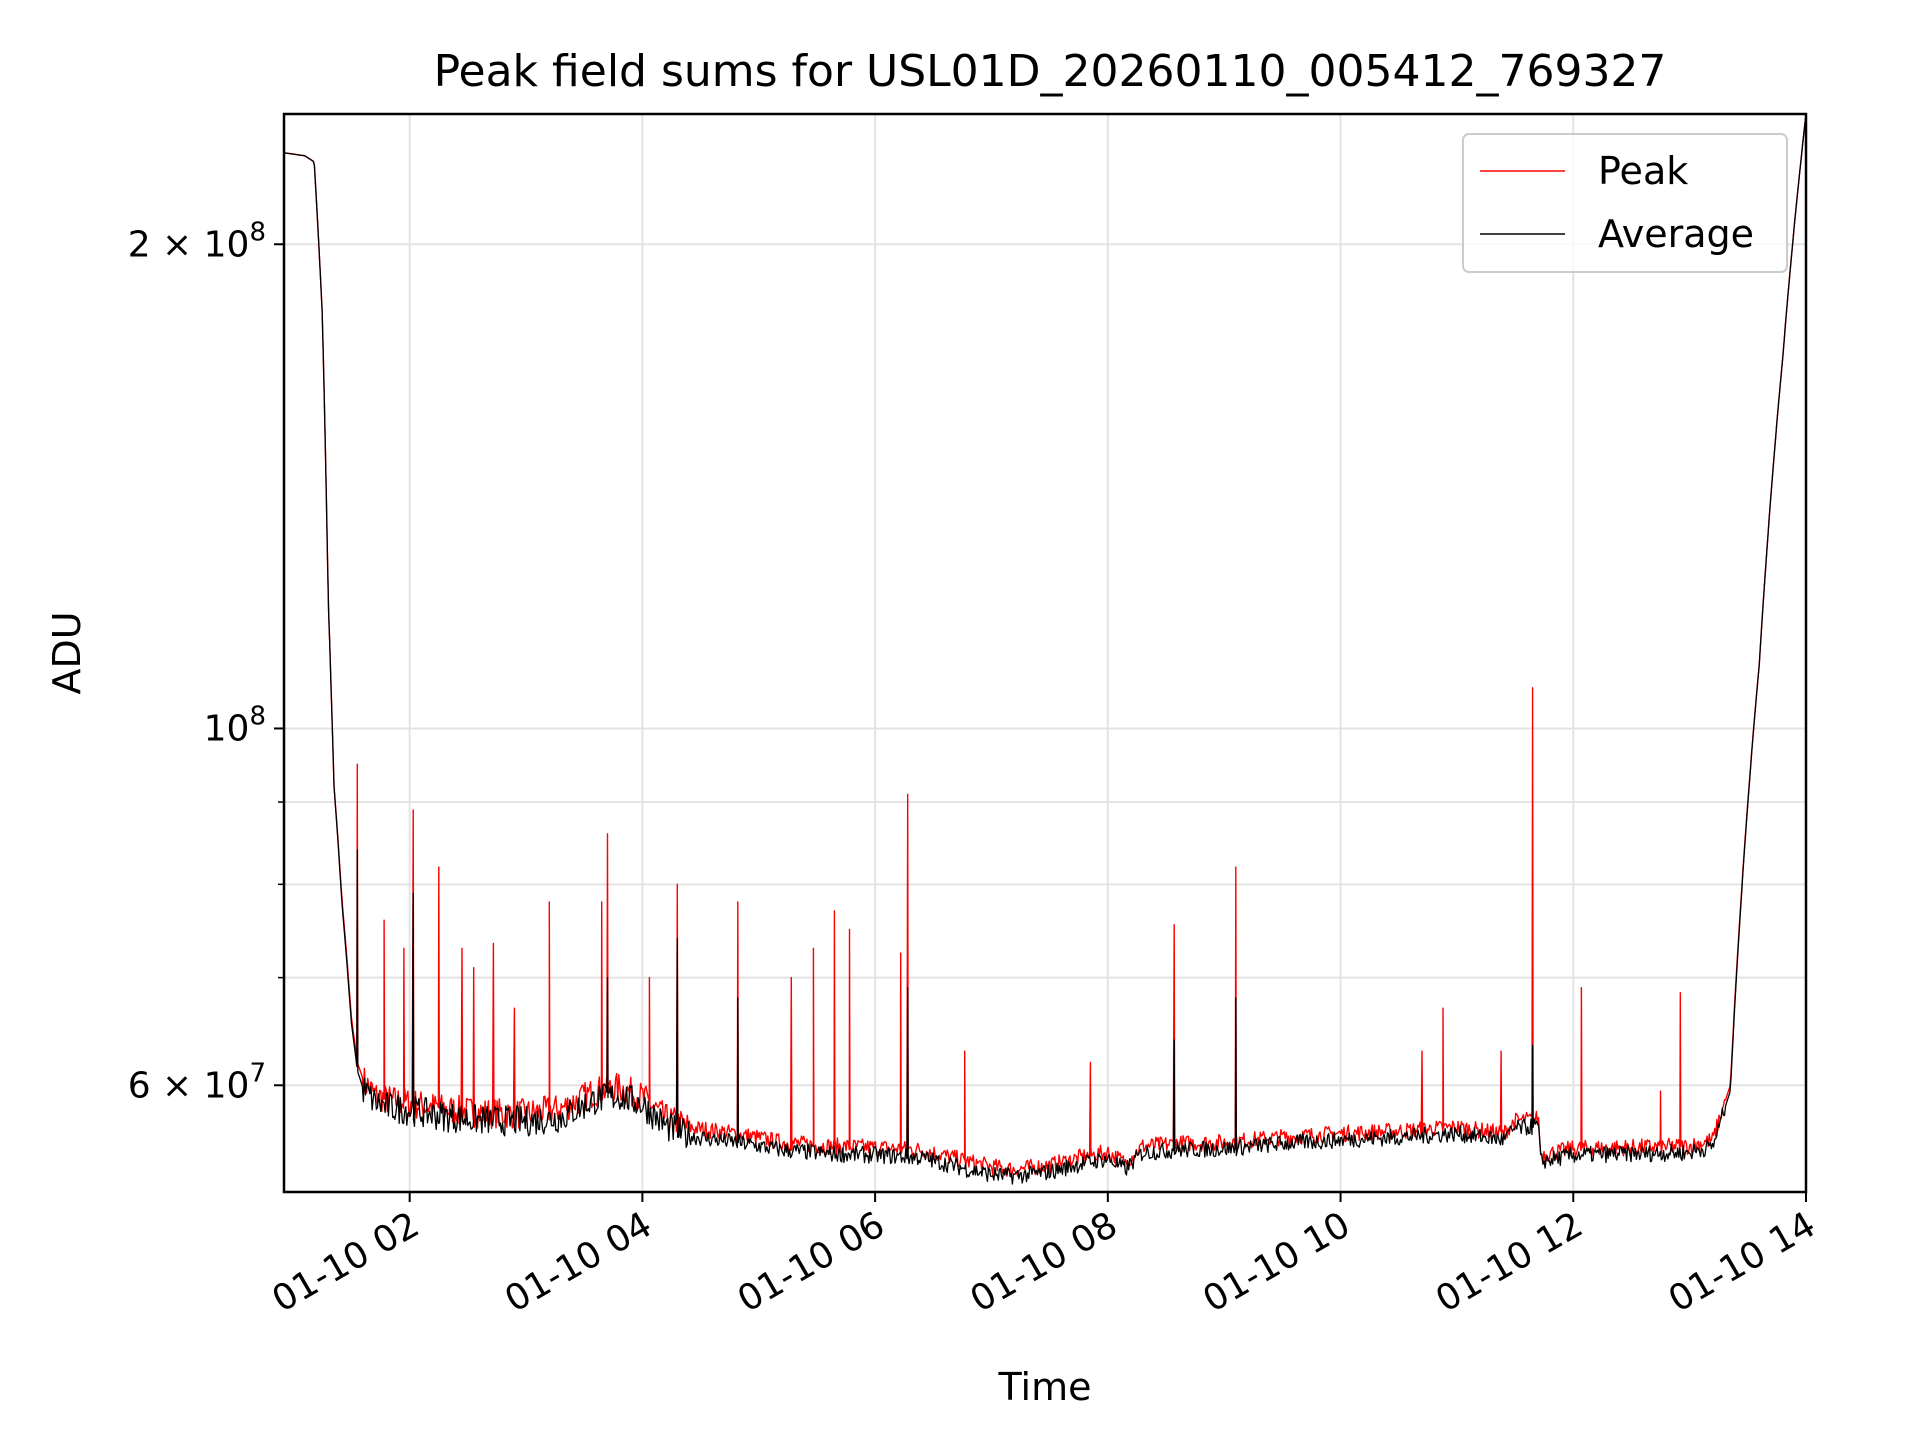 The height and width of the screenshot is (1440, 1920). What do you see at coordinates (197, 241) in the screenshot?
I see `y-tick-label: 2 × 108` at bounding box center [197, 241].